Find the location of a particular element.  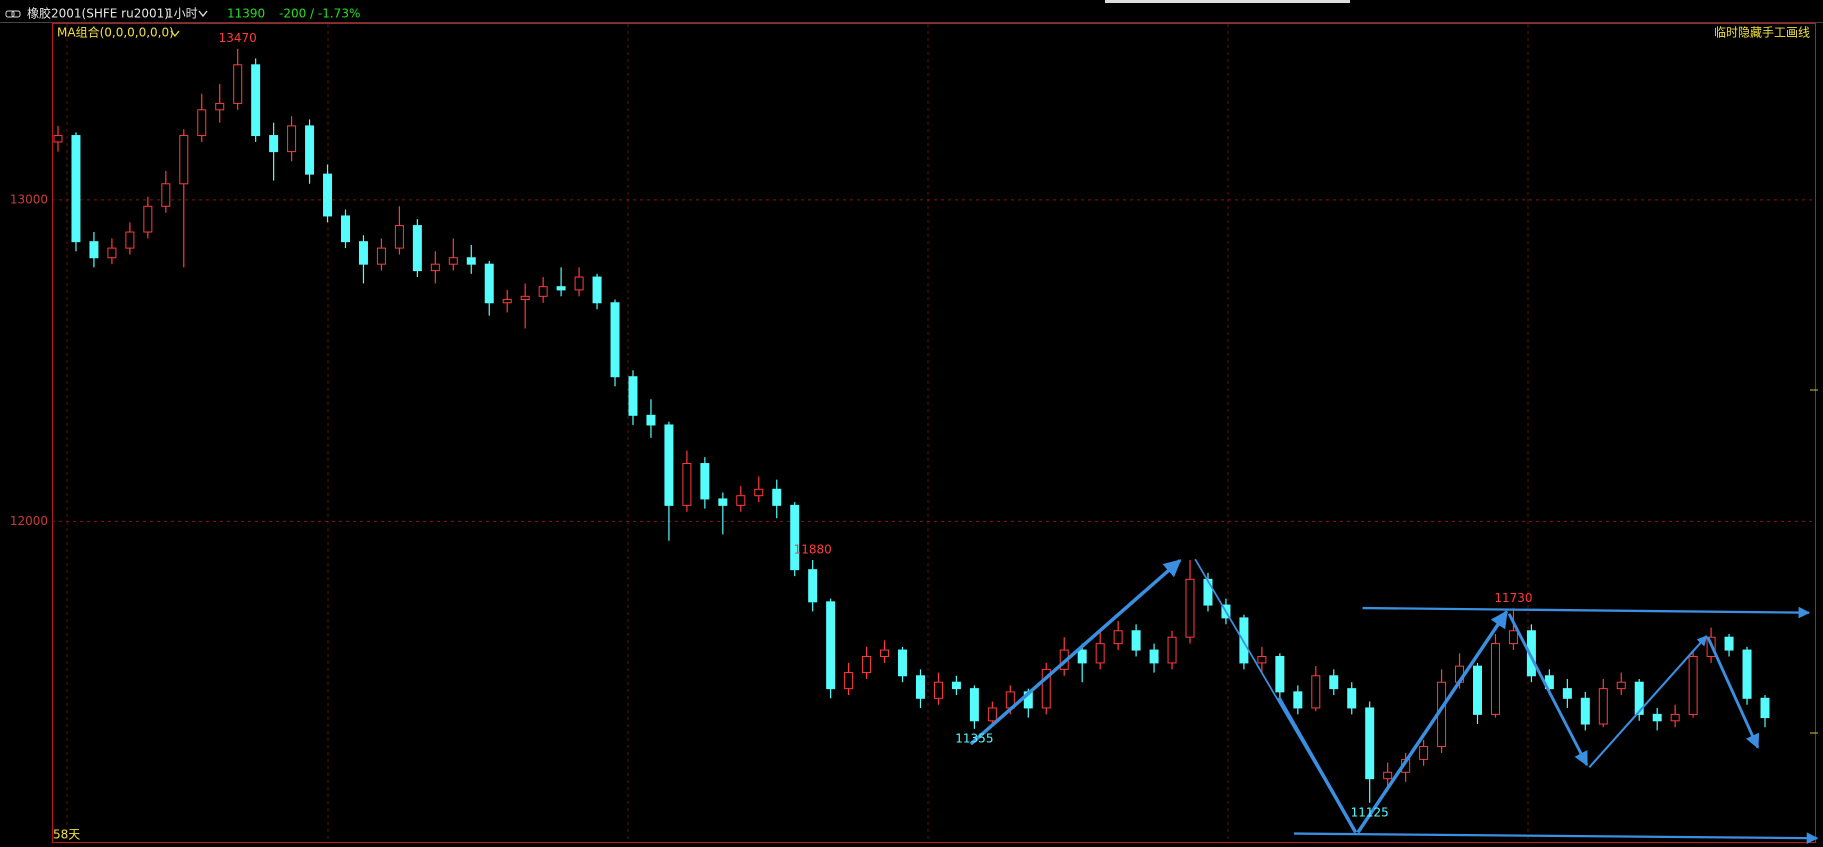

period-dropdown is located at coordinates (203, 14).